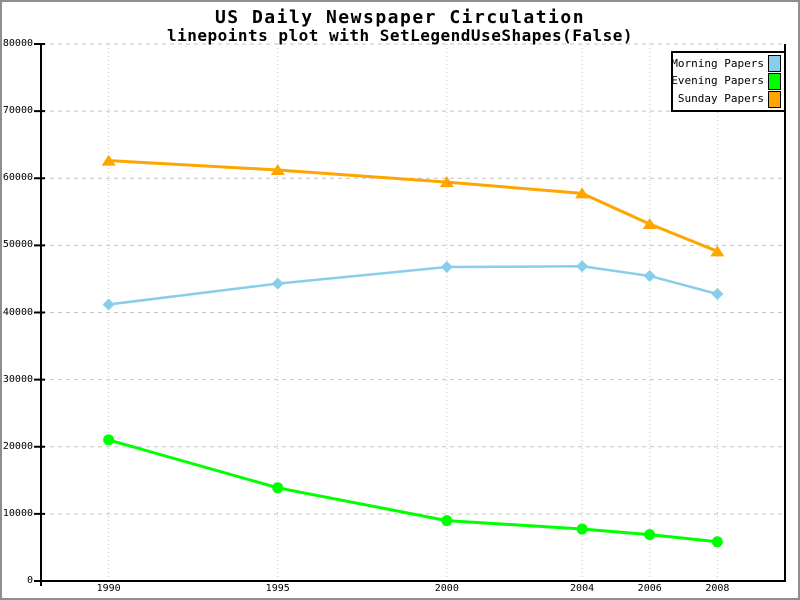 The image size is (800, 600). Describe the element at coordinates (774, 81) in the screenshot. I see `legend-swatch-evening-papers` at that location.